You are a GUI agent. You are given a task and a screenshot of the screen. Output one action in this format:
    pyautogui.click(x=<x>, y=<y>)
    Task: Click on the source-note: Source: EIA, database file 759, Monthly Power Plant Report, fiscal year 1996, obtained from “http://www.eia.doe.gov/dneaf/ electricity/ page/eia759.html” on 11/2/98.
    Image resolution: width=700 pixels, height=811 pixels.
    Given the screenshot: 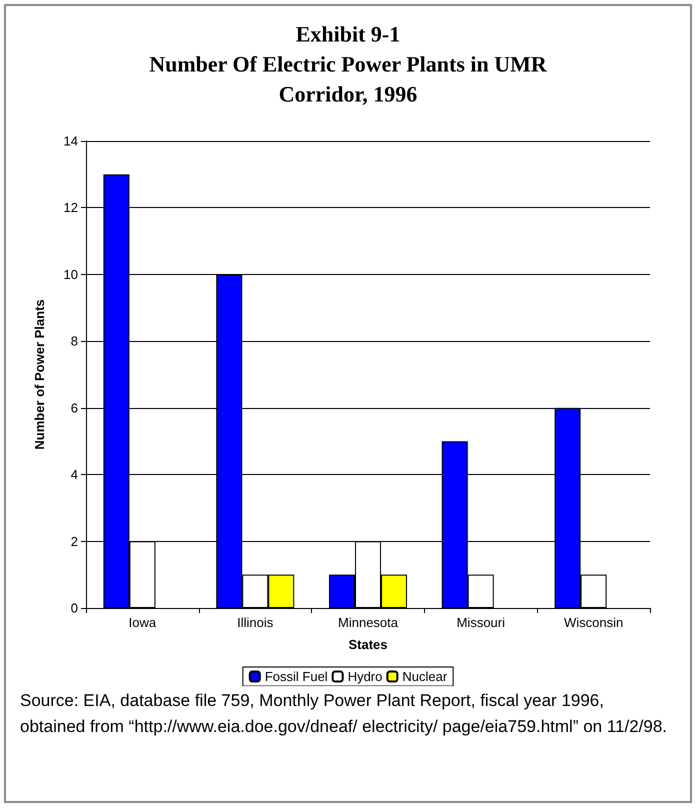 What is the action you would take?
    pyautogui.click(x=344, y=714)
    